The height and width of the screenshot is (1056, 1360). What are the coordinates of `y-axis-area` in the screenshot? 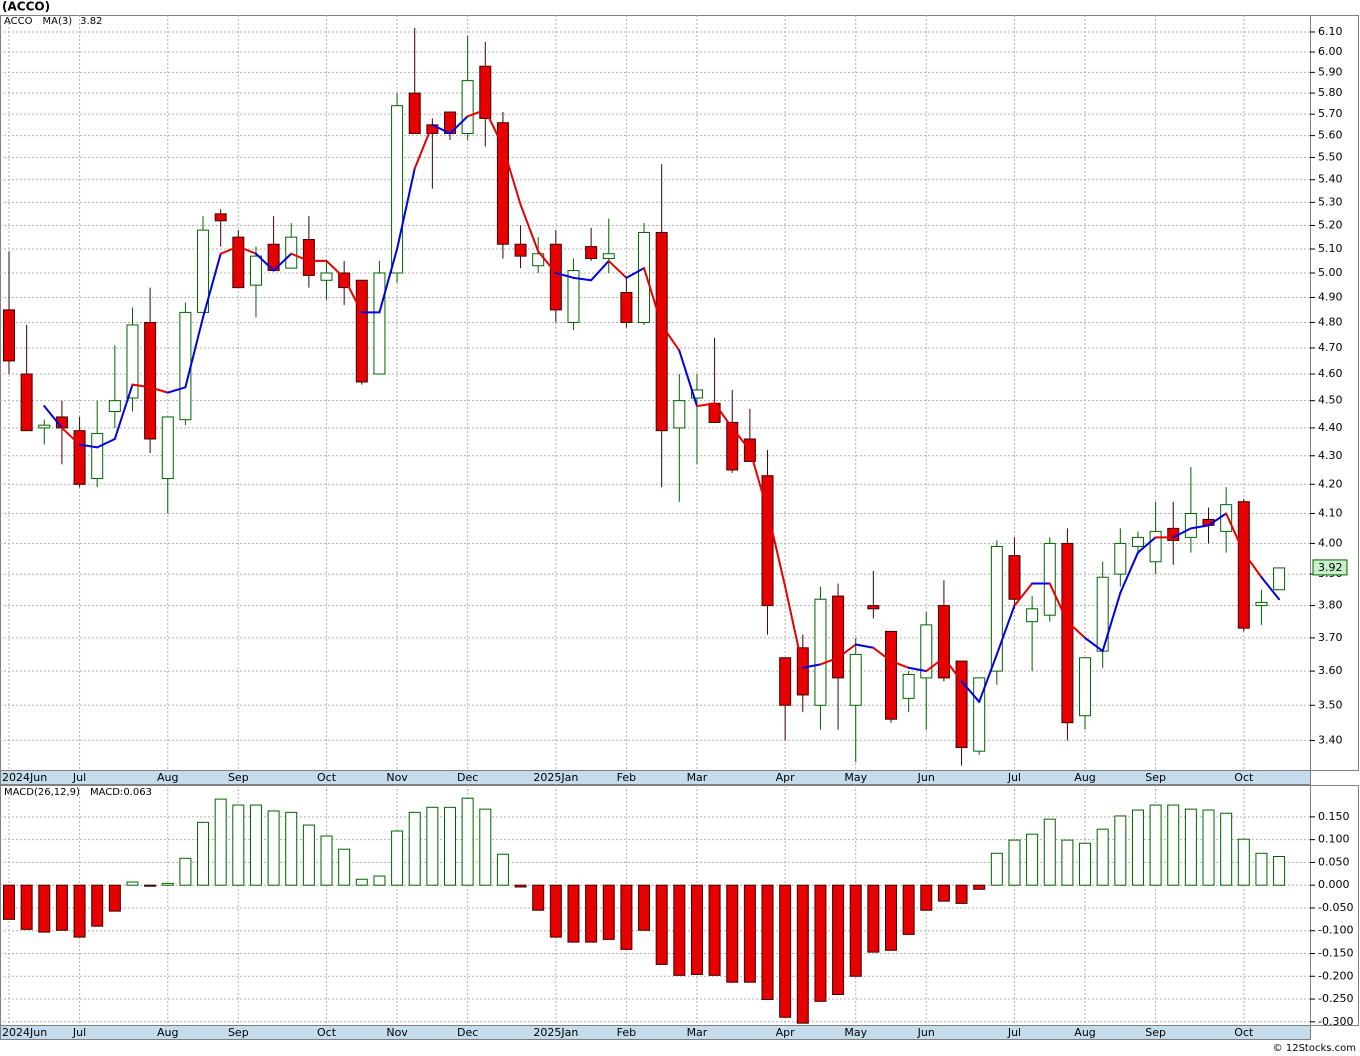 It's located at (1334, 393).